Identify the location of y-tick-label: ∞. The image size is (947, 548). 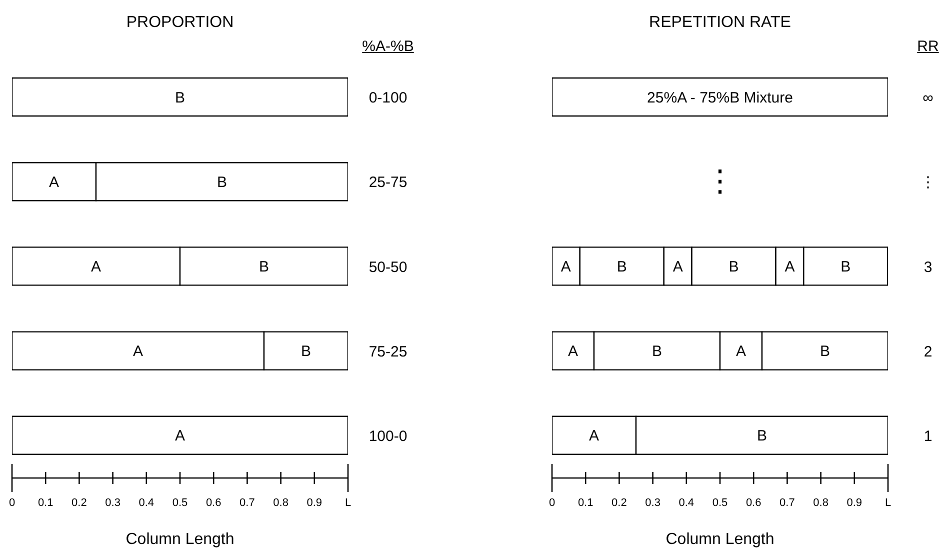
(928, 98).